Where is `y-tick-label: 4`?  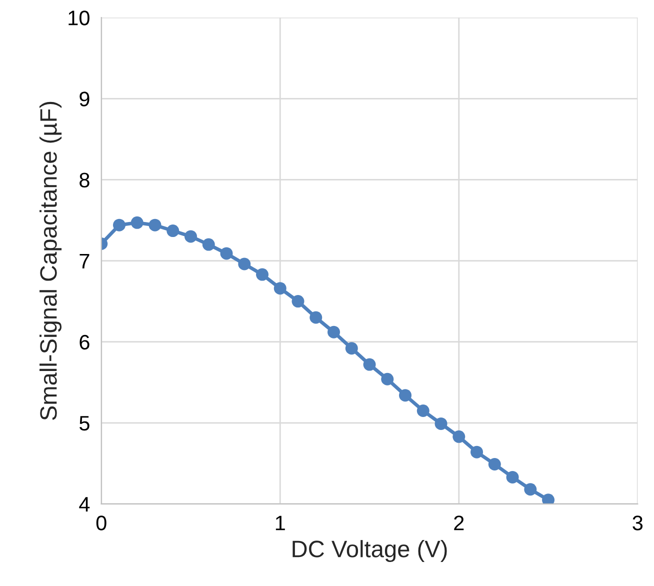 y-tick-label: 4 is located at coordinates (84, 504).